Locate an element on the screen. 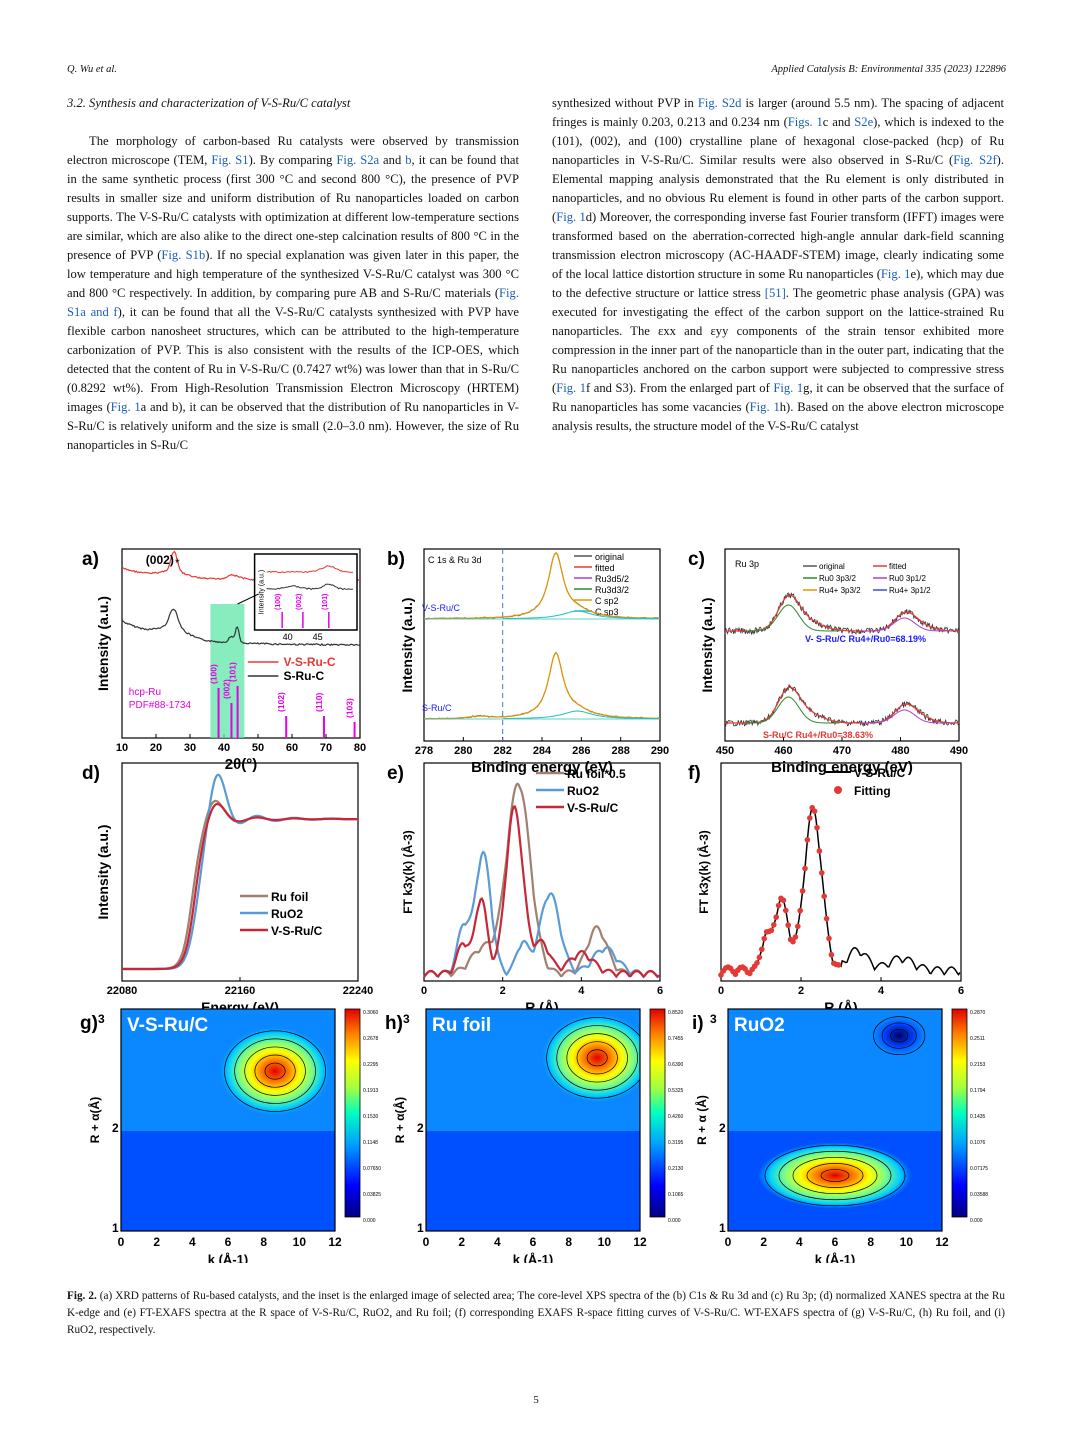  x-tick-label: 2 is located at coordinates (503, 991).